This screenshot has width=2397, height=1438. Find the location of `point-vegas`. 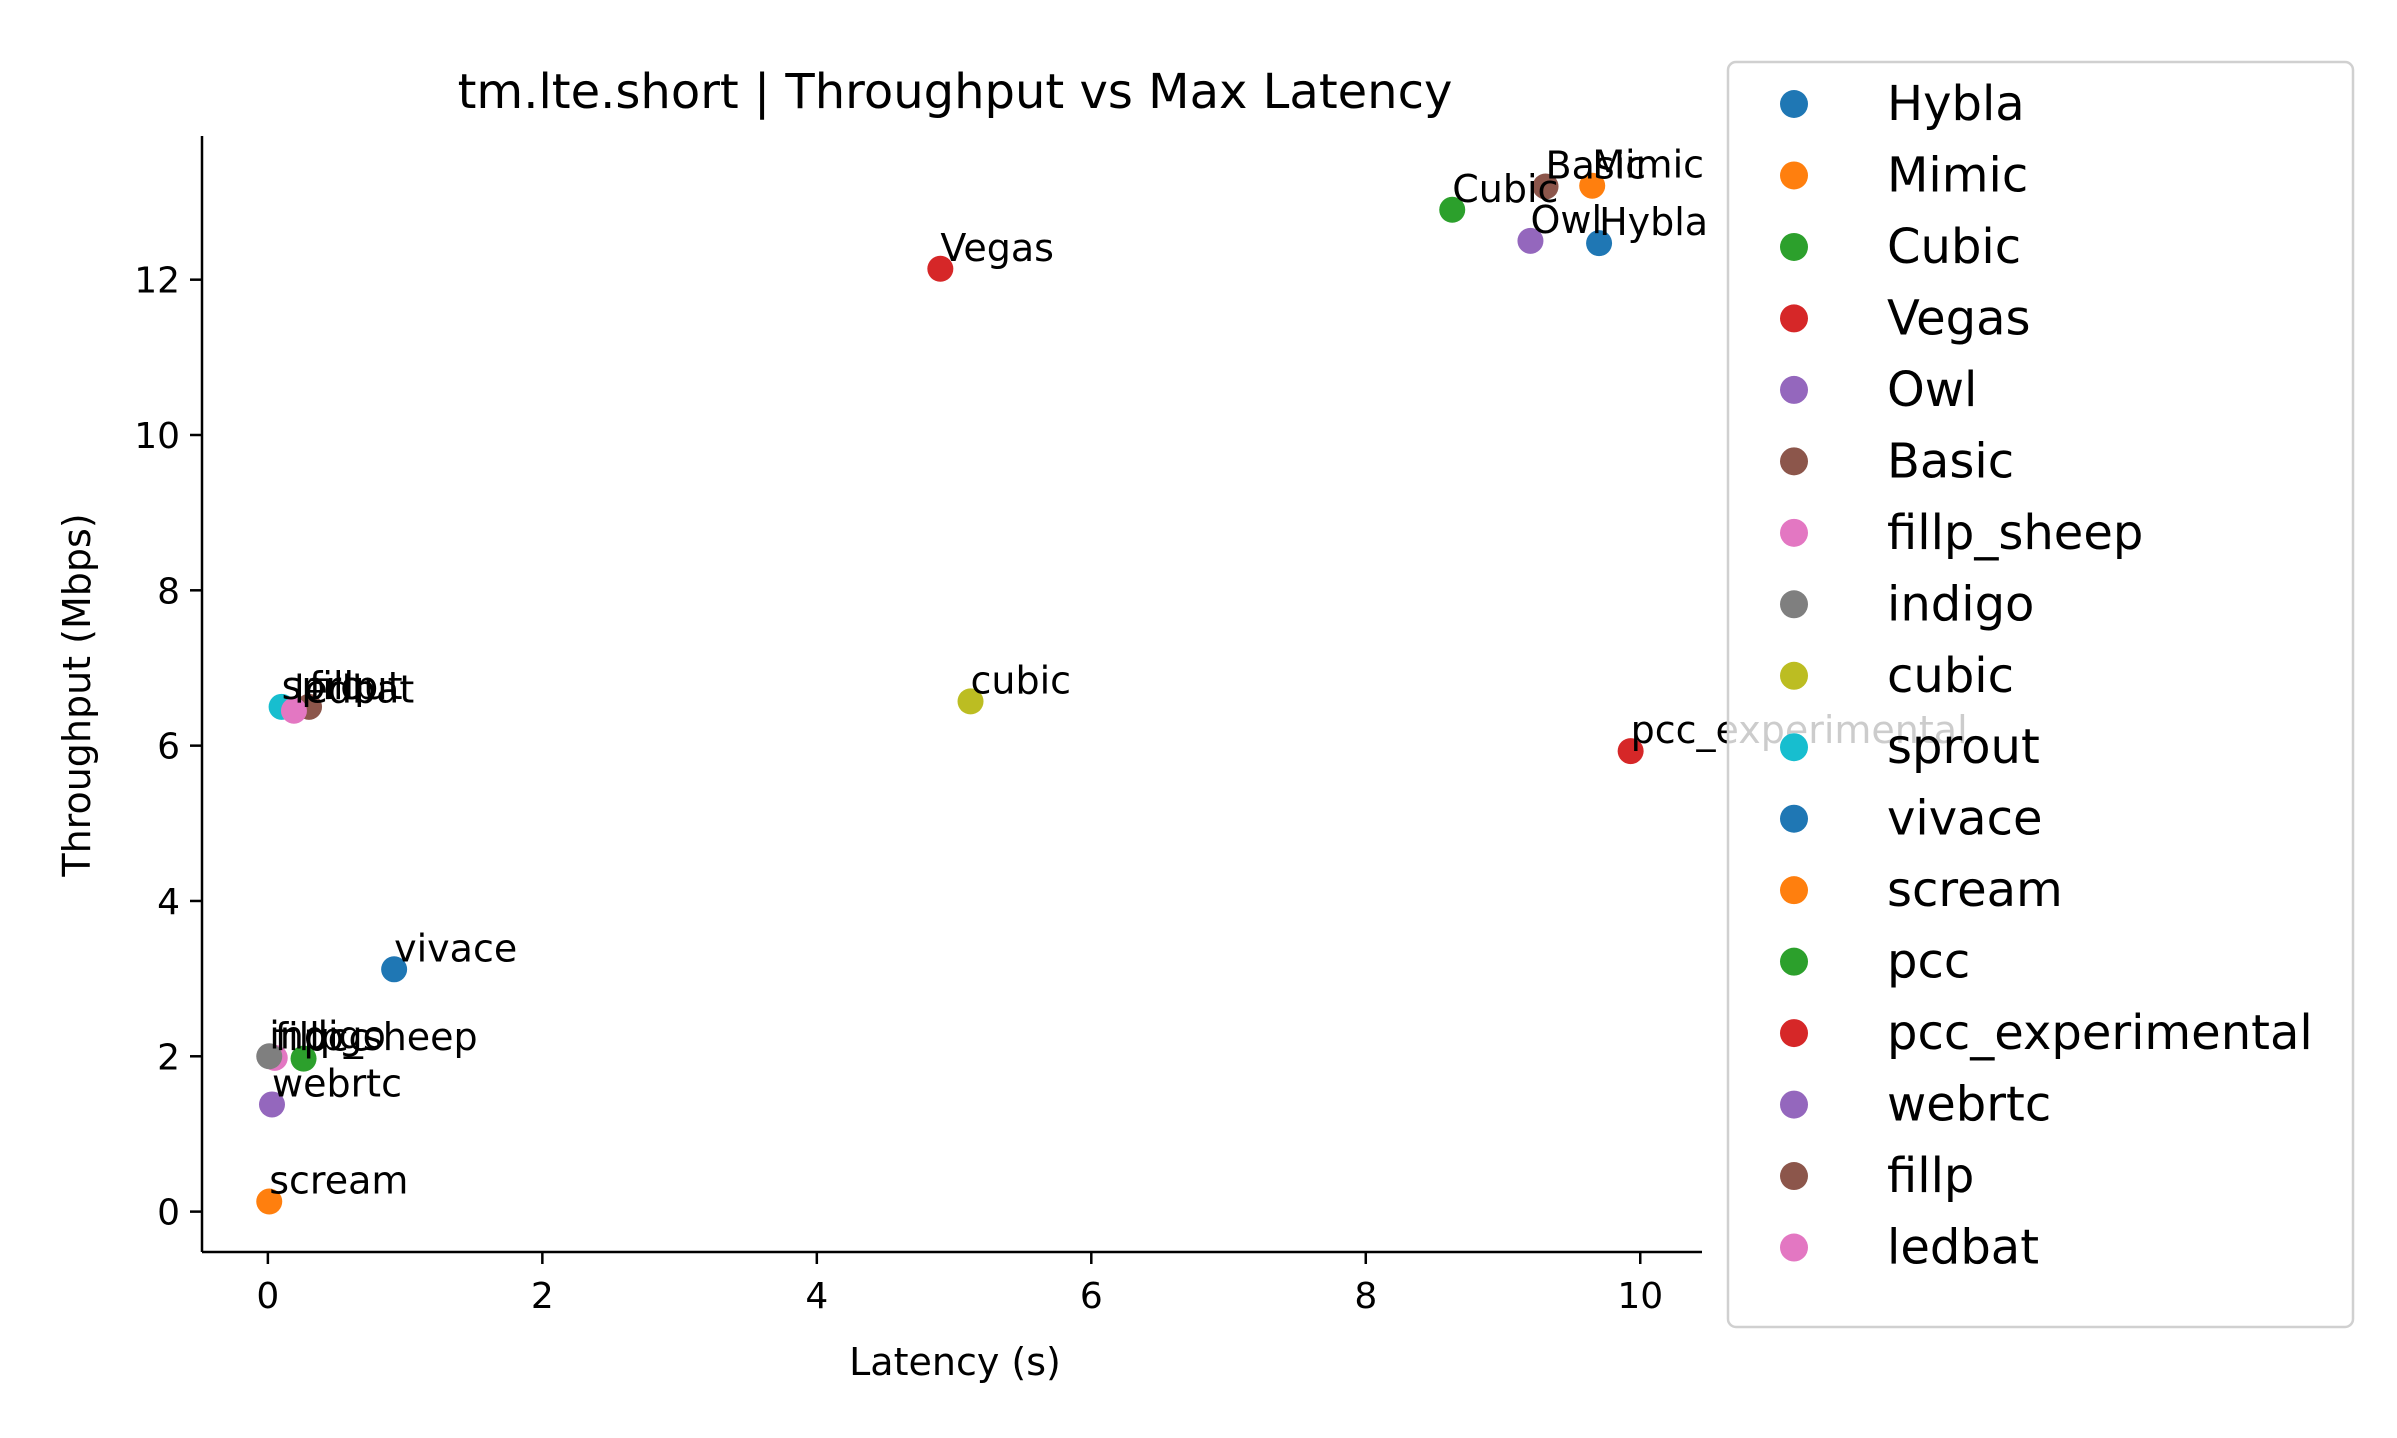

point-vegas is located at coordinates (940, 268).